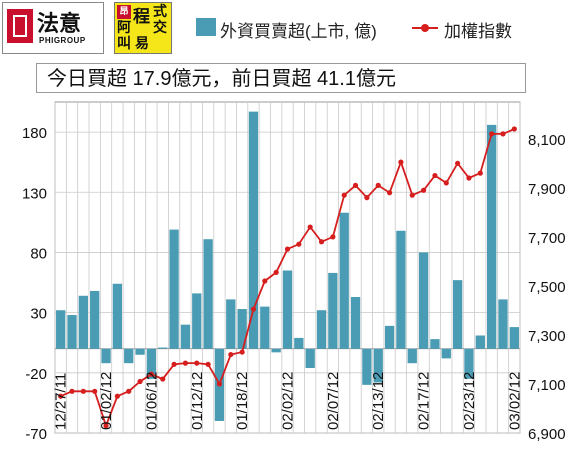 The width and height of the screenshot is (582, 454). What do you see at coordinates (206, 27) in the screenshot?
I see `legend-bar-swatch` at bounding box center [206, 27].